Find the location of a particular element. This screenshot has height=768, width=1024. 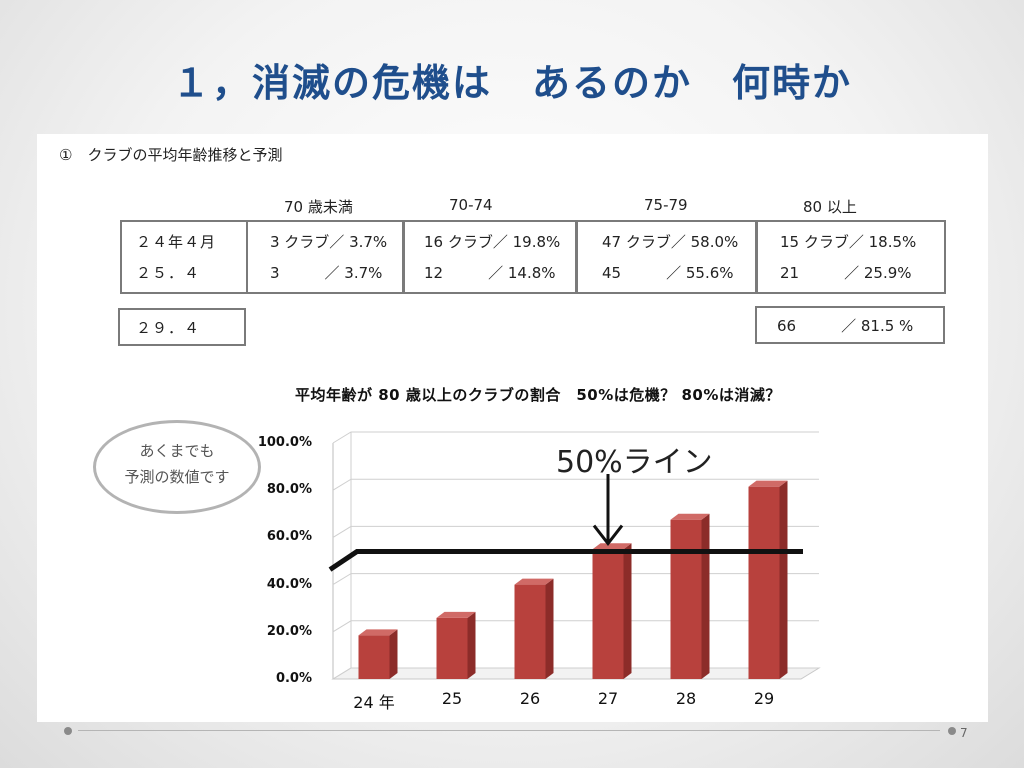

column-header-75-79: 75-79 is located at coordinates (666, 205).